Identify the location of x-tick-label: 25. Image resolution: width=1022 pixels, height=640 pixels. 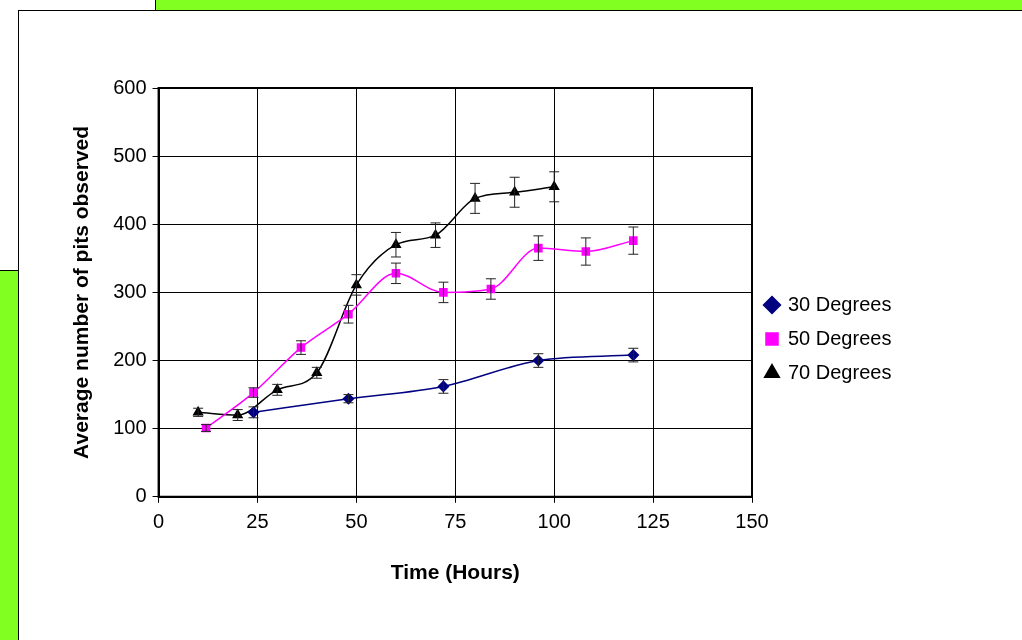
(257, 521).